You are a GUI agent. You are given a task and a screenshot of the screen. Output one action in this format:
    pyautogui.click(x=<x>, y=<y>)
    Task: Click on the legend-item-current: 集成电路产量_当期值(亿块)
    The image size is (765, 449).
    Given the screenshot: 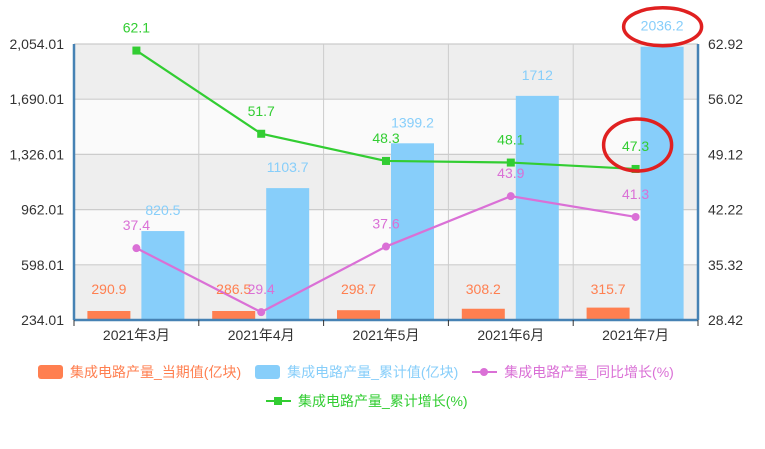 What is the action you would take?
    pyautogui.click(x=139, y=372)
    